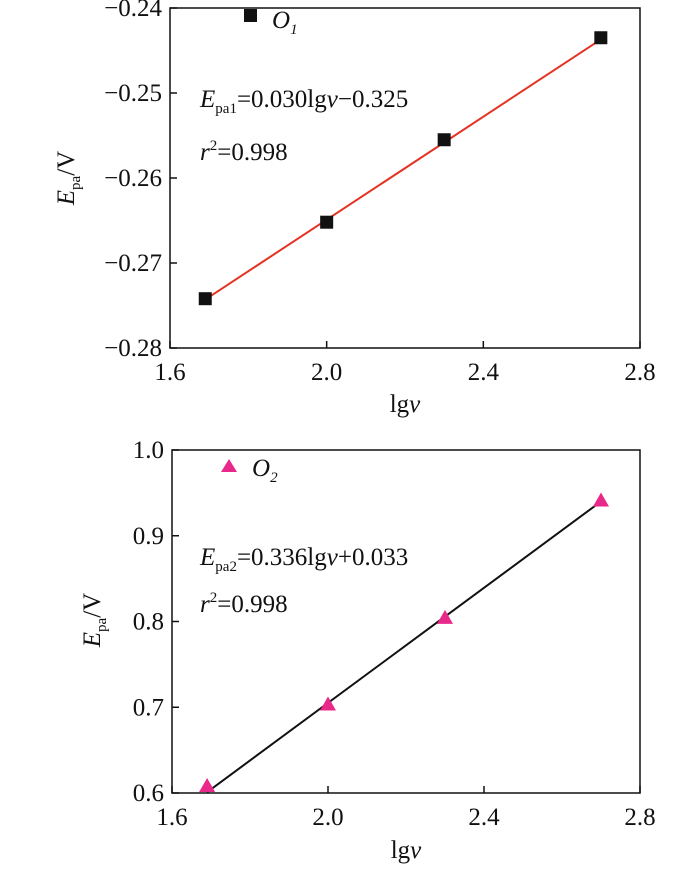  What do you see at coordinates (148, 450) in the screenshot?
I see `y-tick-label: 1.0` at bounding box center [148, 450].